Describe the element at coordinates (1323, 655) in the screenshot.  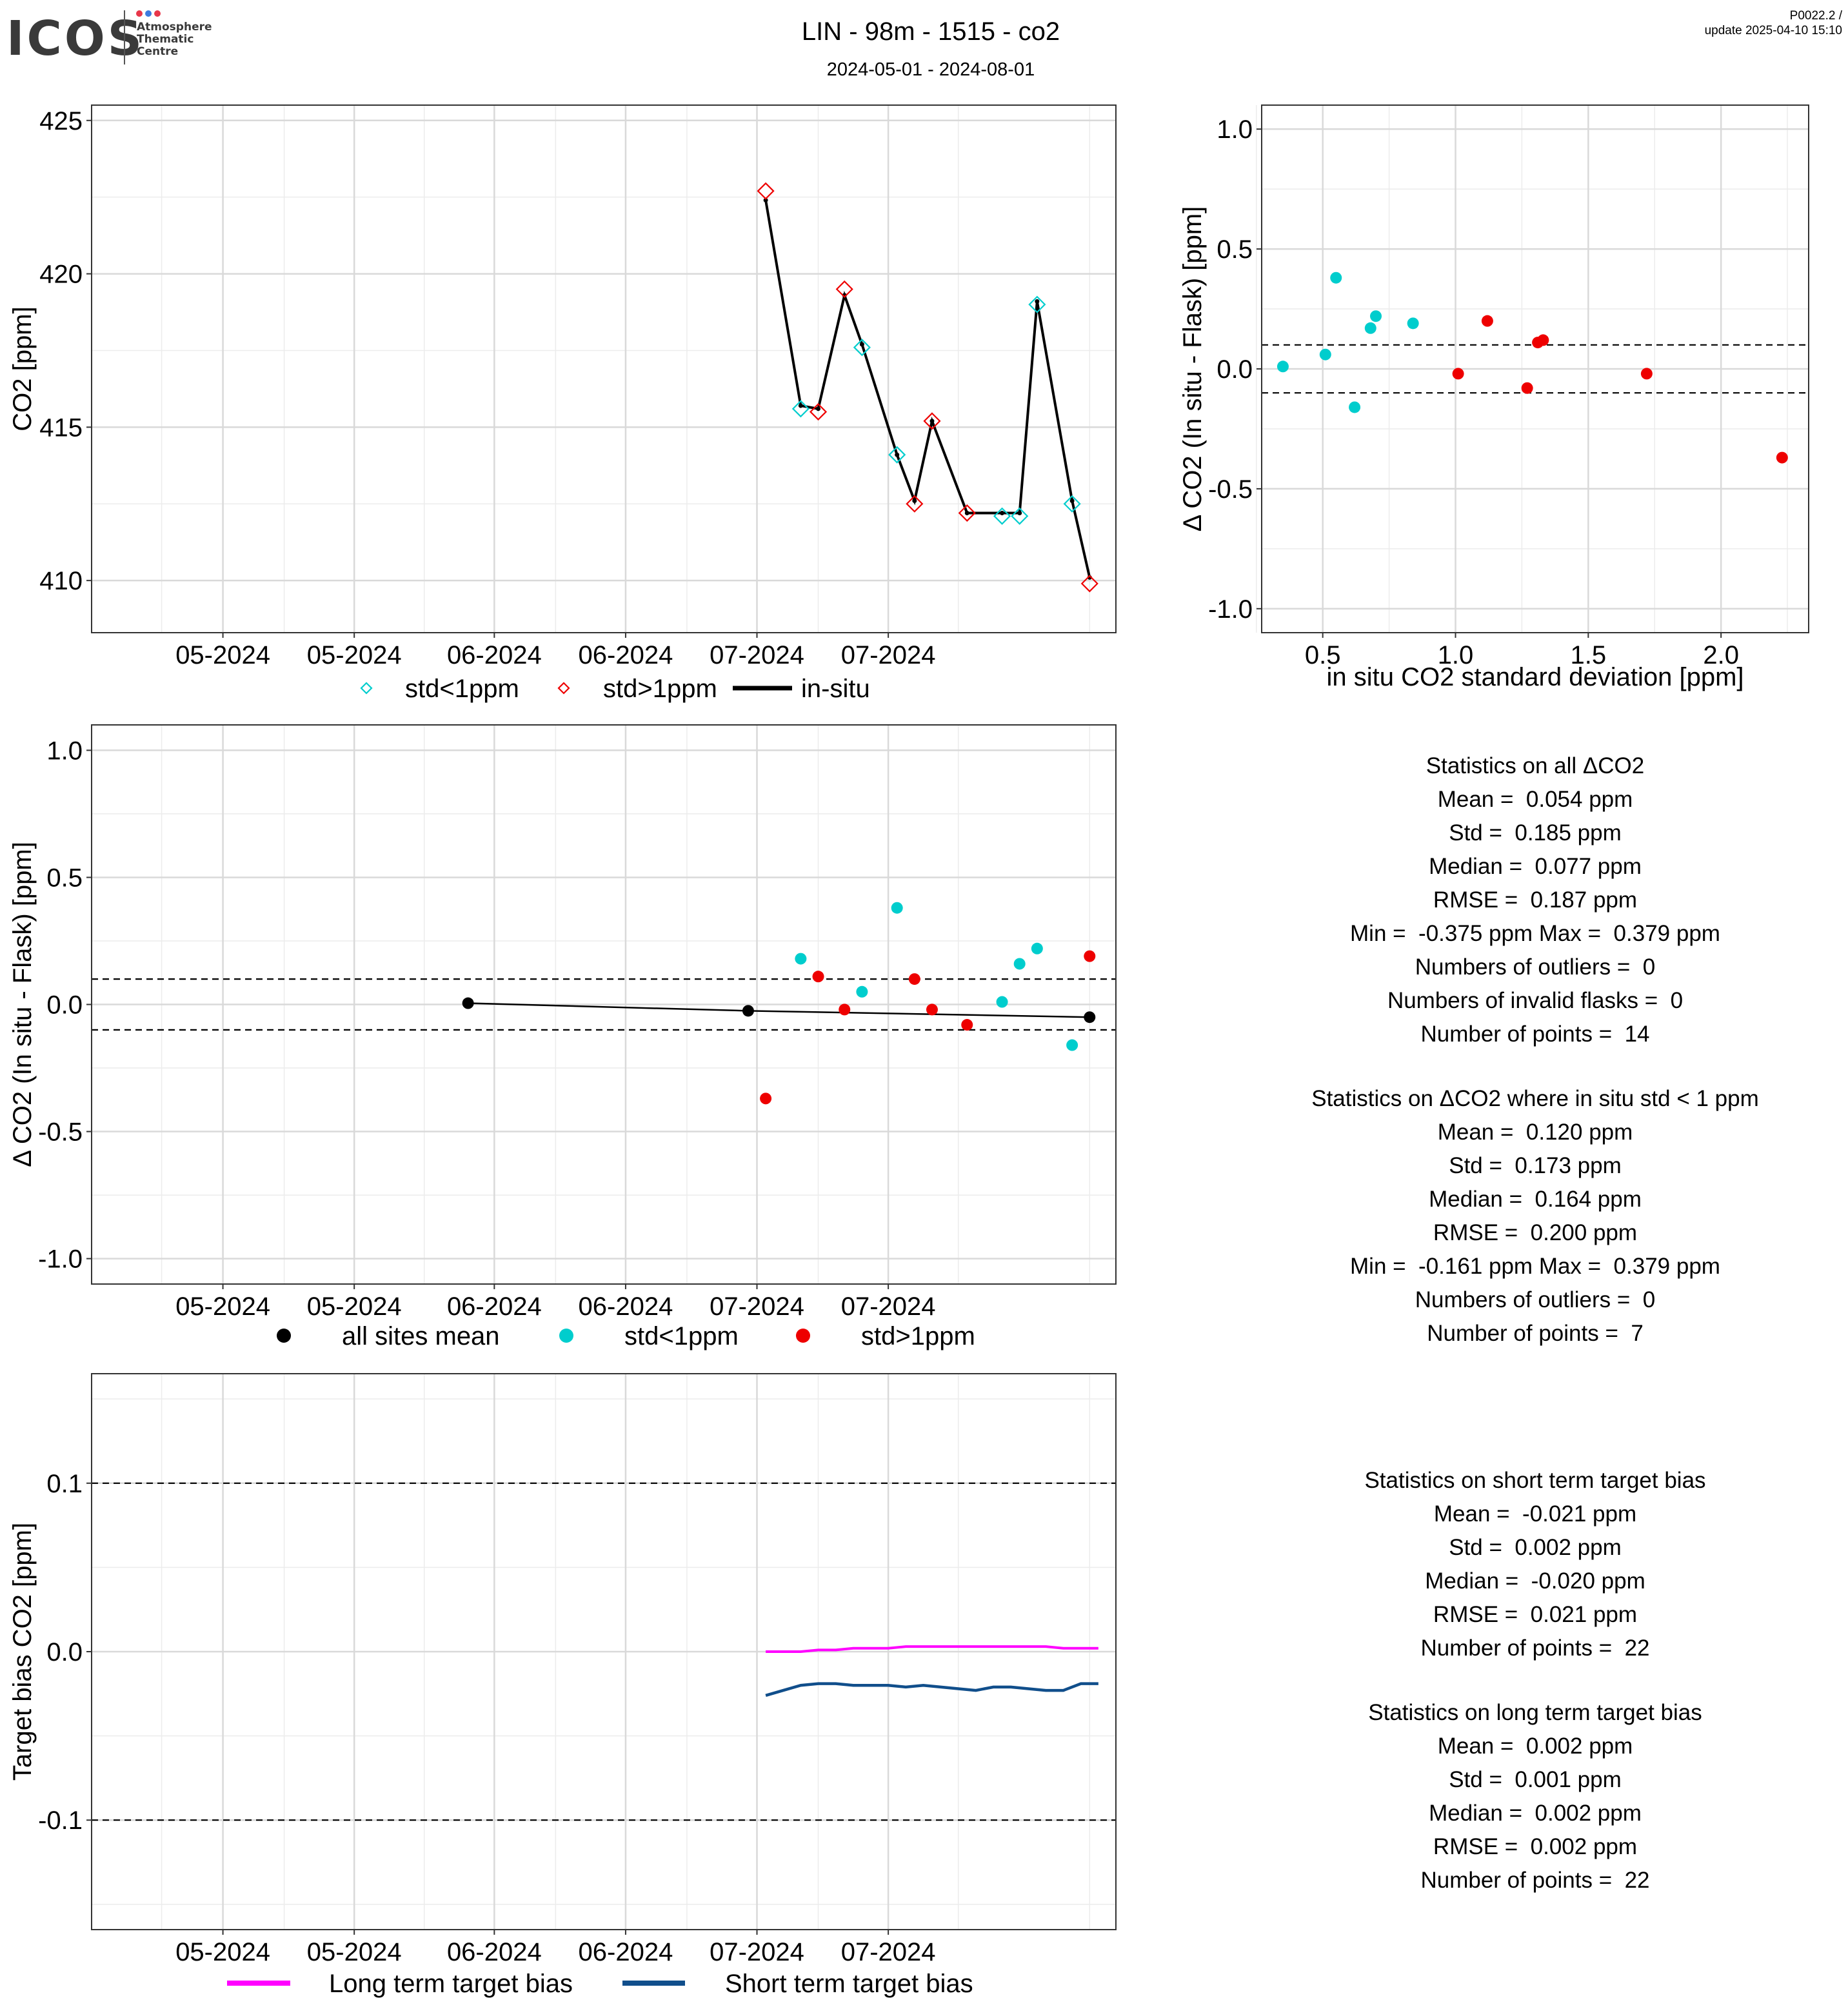
I see `x-tick-label: 0.5` at that location.